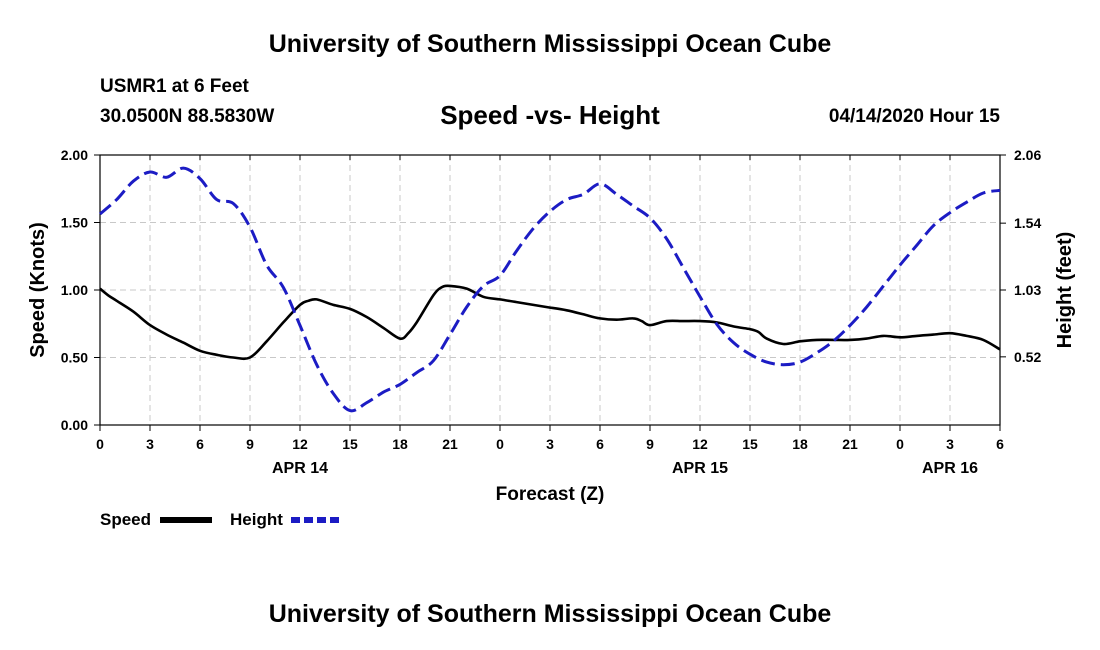 The height and width of the screenshot is (650, 1100). What do you see at coordinates (1027, 290) in the screenshot?
I see `y-tick-label-right: 1.03` at bounding box center [1027, 290].